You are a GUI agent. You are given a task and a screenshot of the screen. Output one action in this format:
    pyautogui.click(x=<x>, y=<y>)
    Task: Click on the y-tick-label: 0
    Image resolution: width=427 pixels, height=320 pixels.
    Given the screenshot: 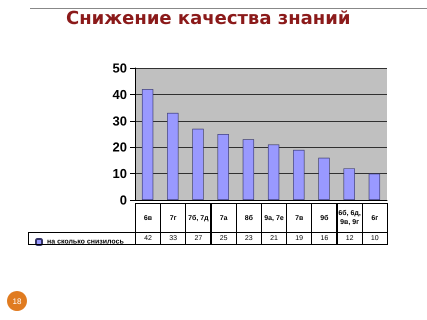 What is the action you would take?
    pyautogui.click(x=123, y=200)
    